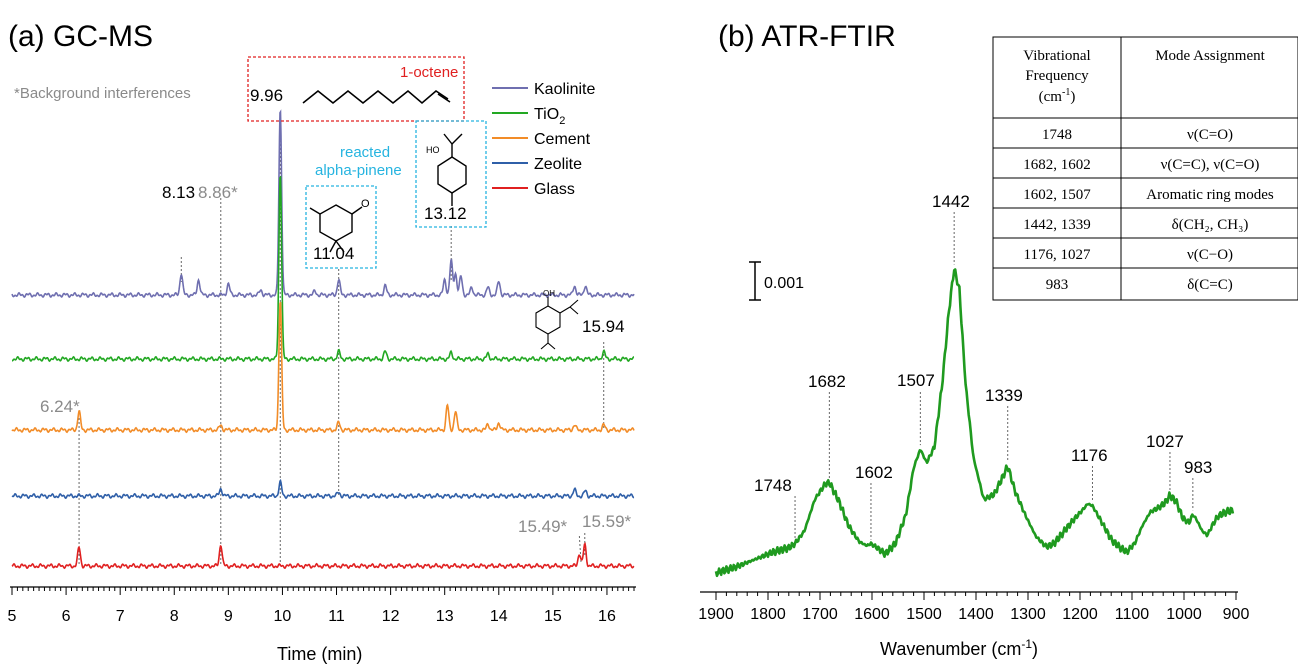  I want to click on ftir-tick-label: 1600, so click(872, 614).